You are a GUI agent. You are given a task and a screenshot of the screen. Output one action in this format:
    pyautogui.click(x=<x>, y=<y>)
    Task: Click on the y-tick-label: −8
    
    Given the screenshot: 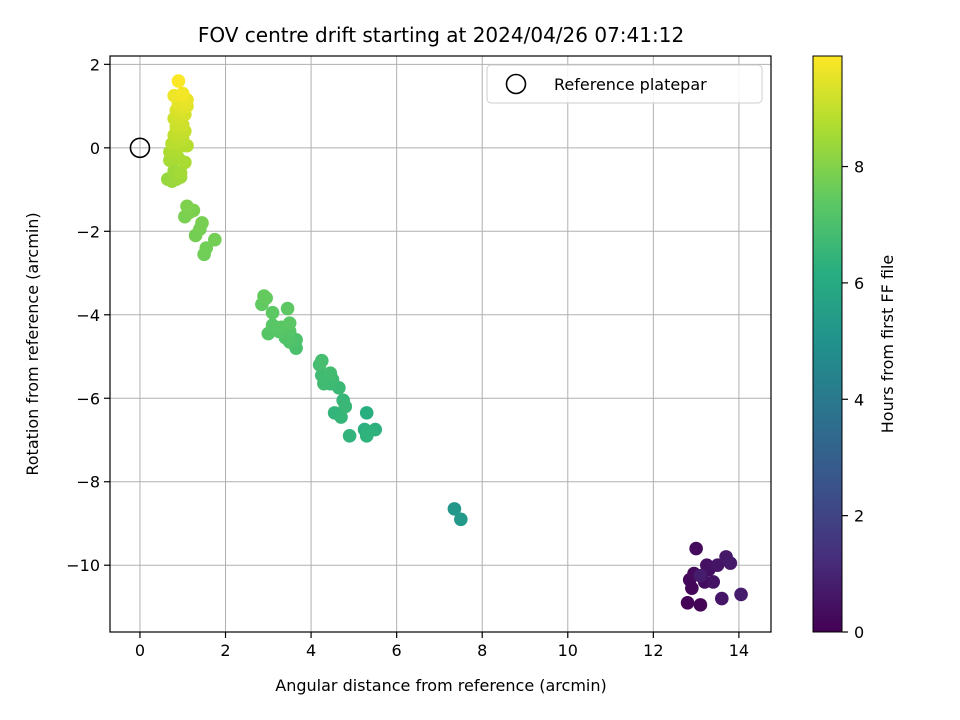 What is the action you would take?
    pyautogui.click(x=88, y=482)
    